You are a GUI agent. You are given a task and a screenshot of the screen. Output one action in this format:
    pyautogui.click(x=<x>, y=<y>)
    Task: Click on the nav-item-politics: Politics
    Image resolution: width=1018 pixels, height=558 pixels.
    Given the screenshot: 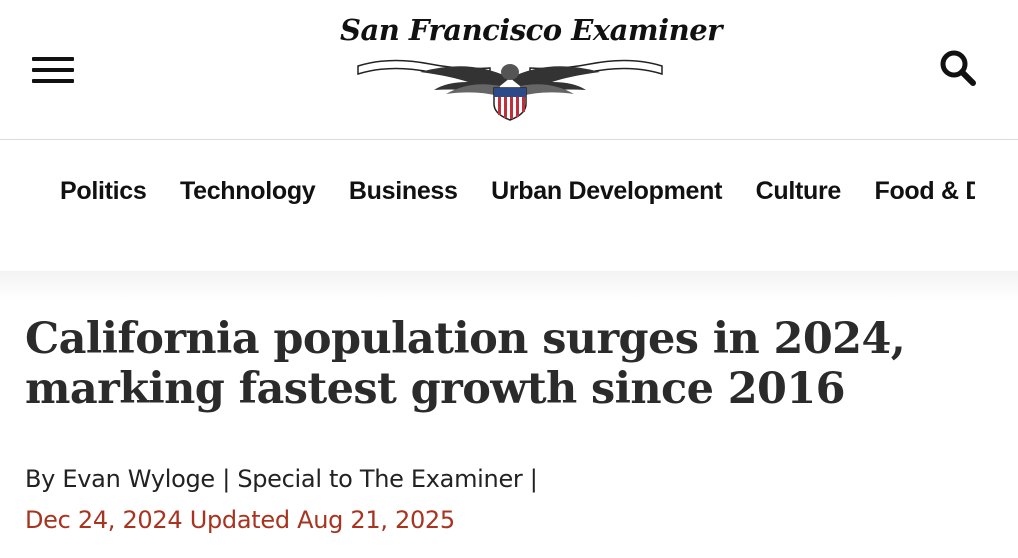 What is the action you would take?
    pyautogui.click(x=103, y=191)
    